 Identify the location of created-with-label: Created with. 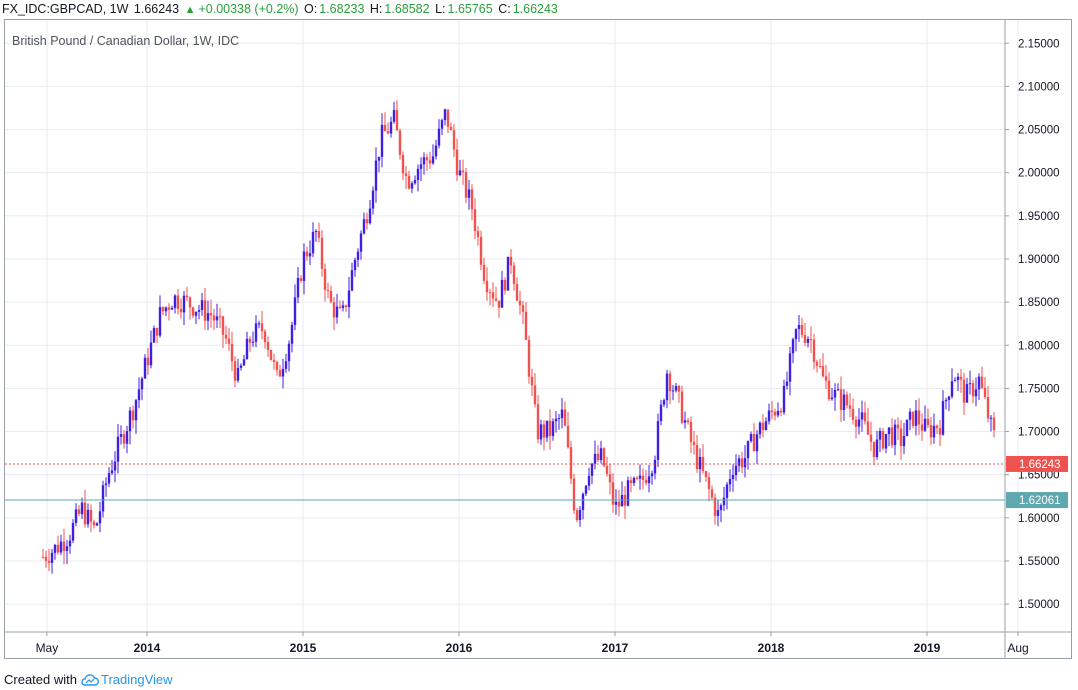
(40, 679).